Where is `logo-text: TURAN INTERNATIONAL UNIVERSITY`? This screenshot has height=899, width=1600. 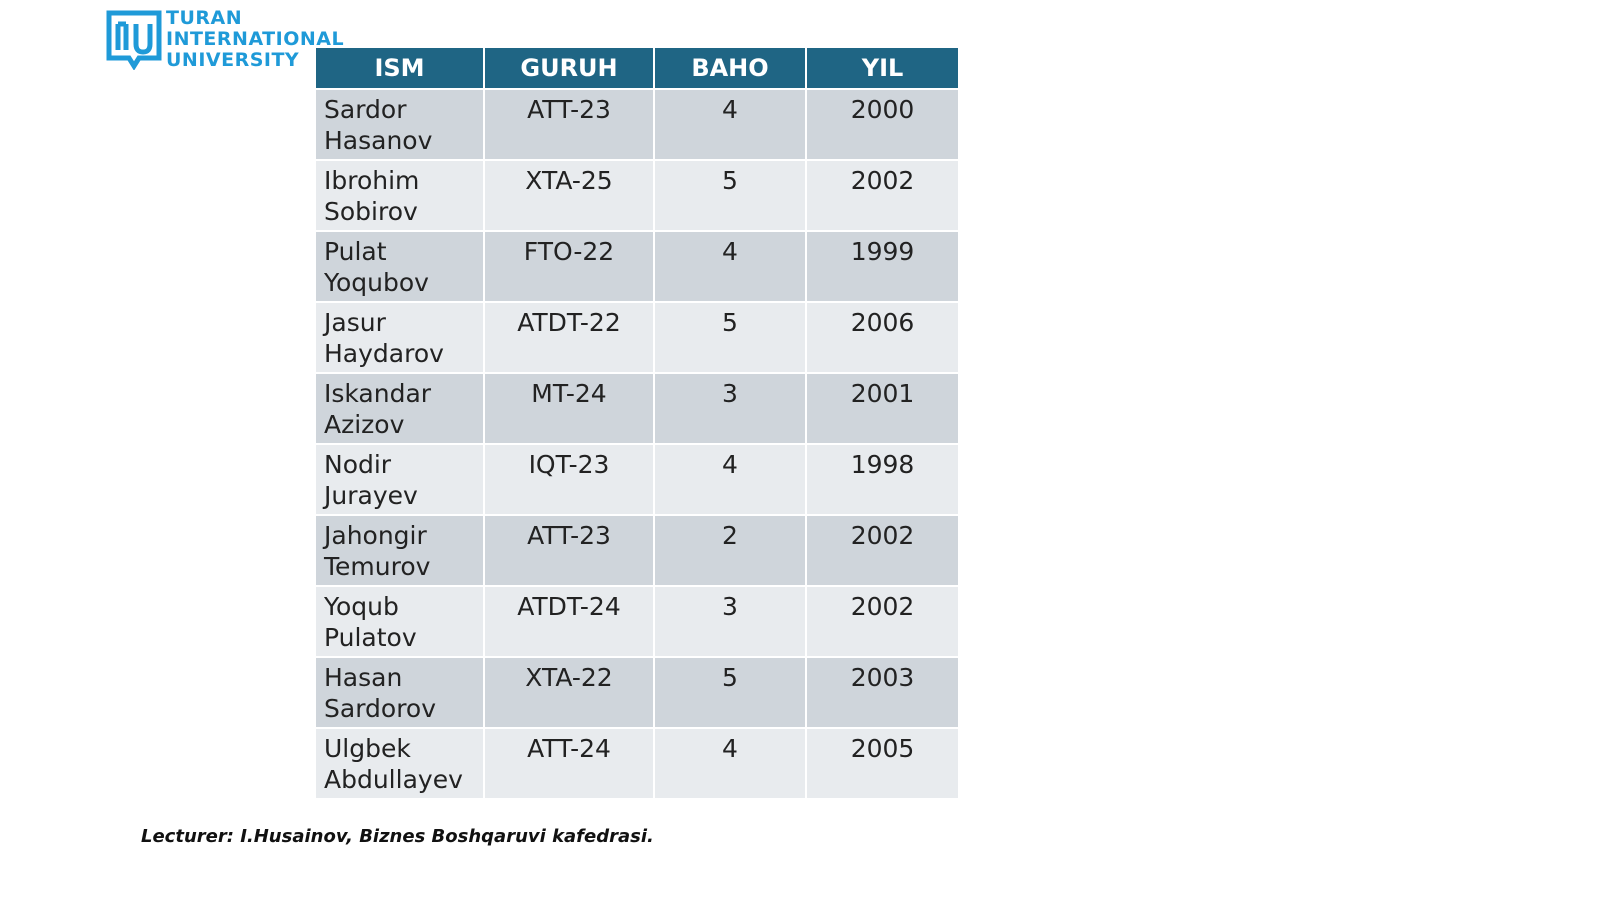
logo-text: TURAN INTERNATIONAL UNIVERSITY is located at coordinates (255, 39).